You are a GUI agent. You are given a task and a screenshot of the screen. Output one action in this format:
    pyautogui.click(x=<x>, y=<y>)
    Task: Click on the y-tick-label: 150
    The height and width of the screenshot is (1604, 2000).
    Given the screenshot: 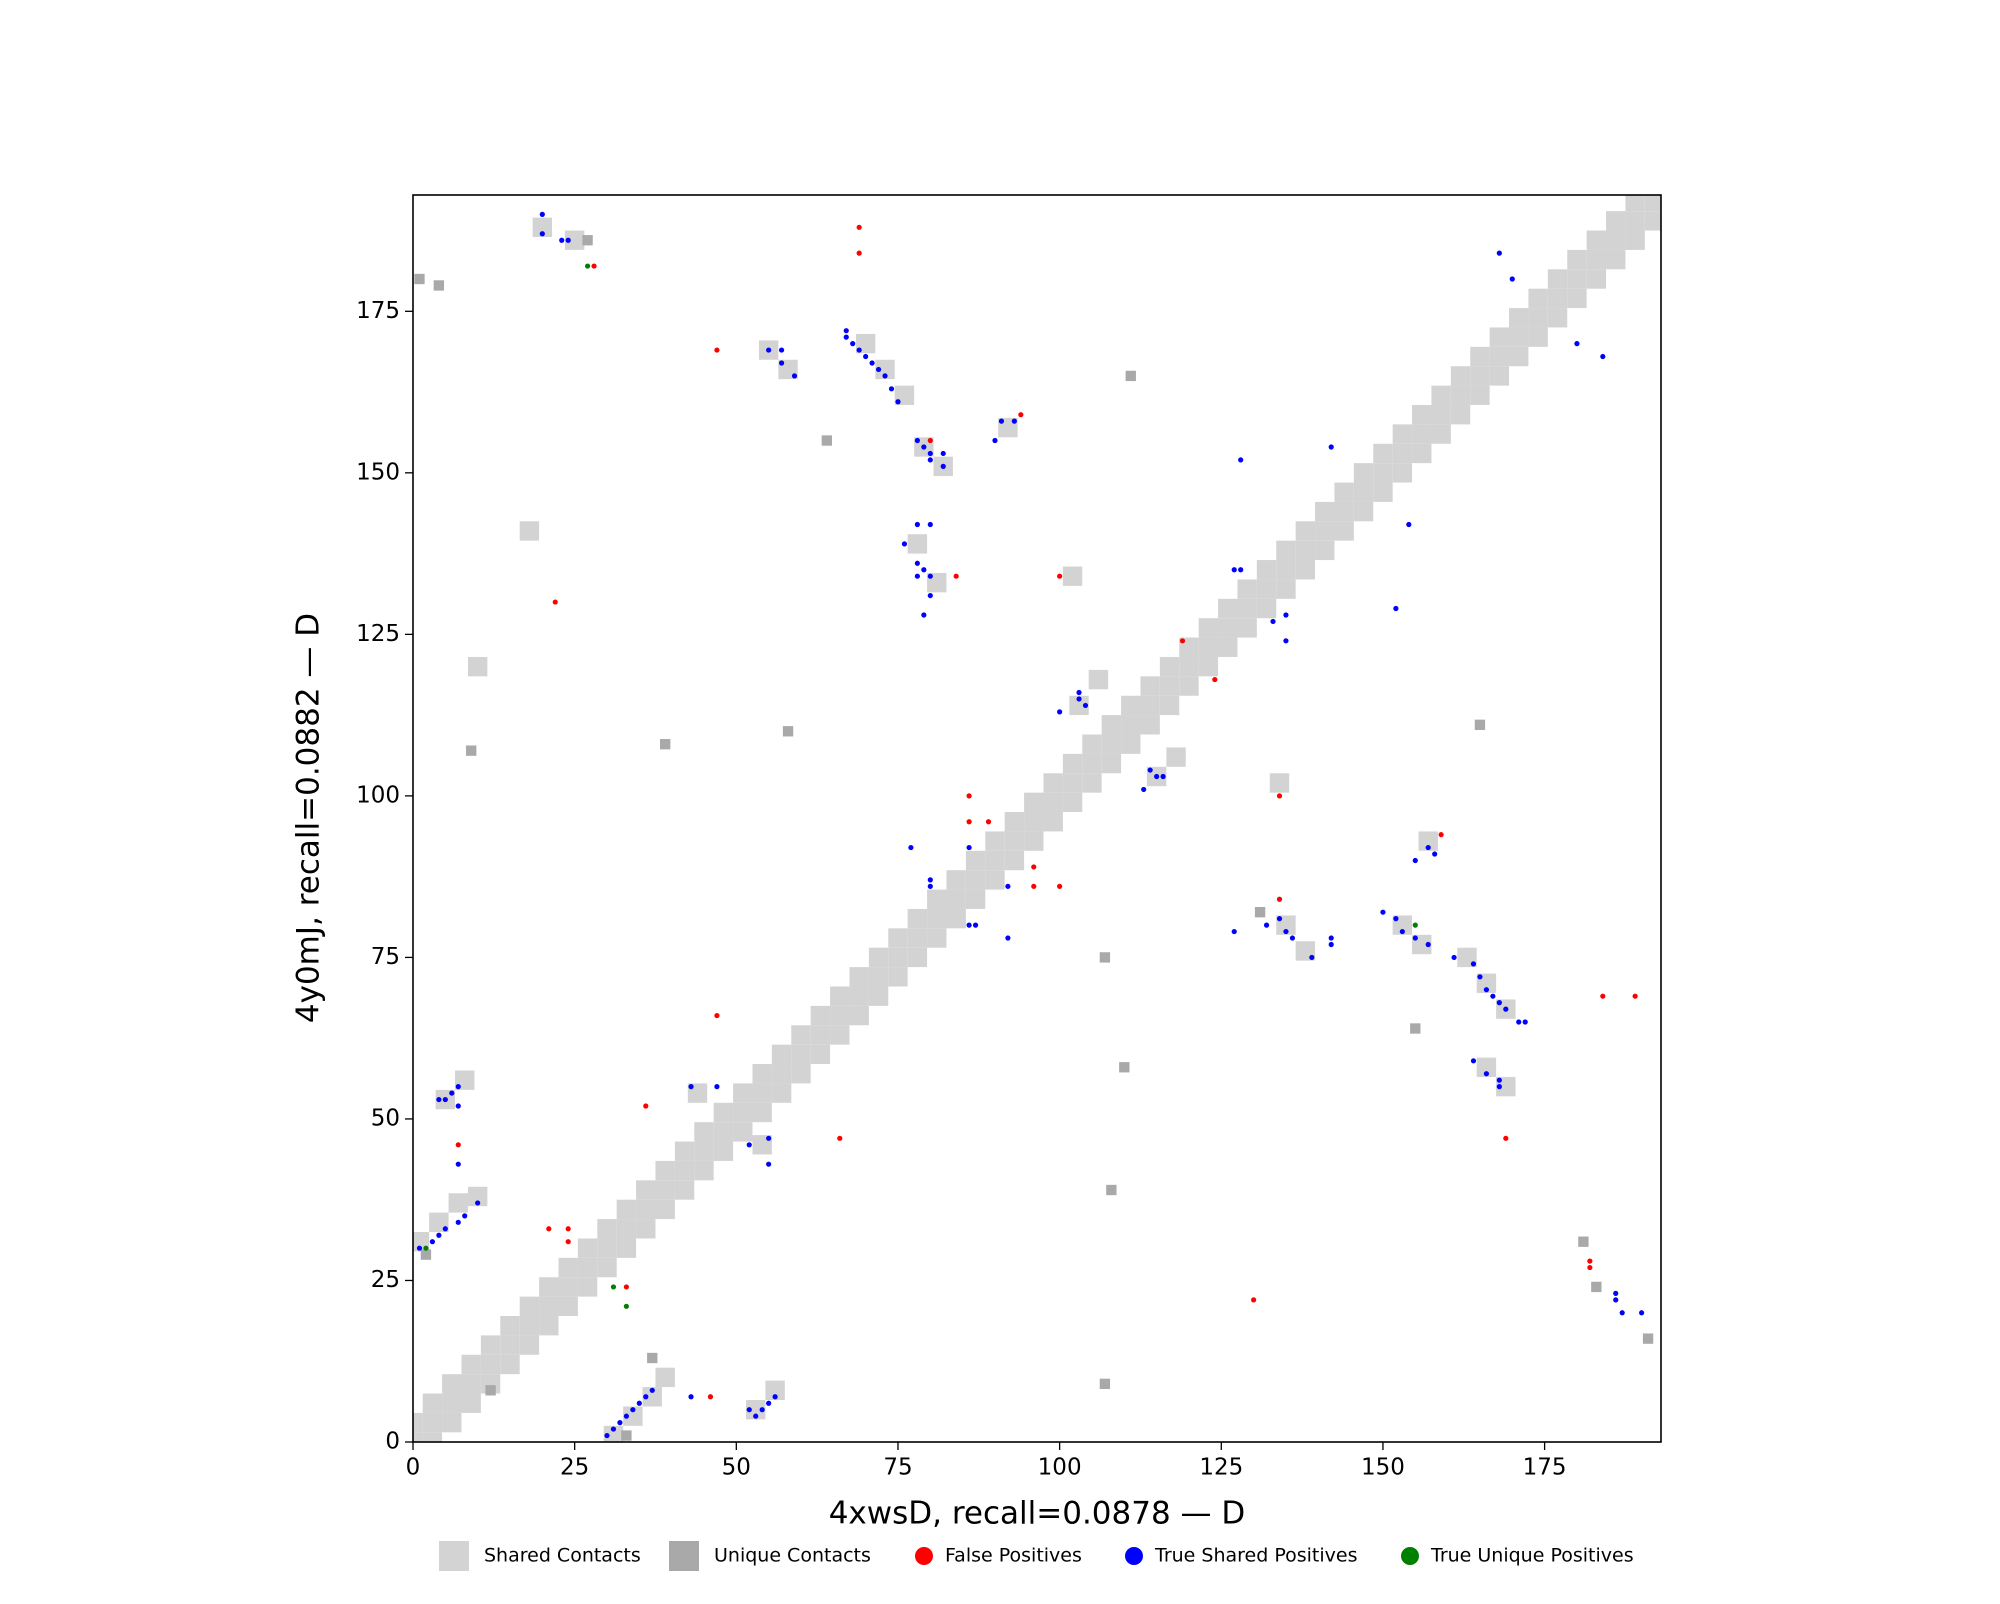 What is the action you would take?
    pyautogui.click(x=378, y=472)
    